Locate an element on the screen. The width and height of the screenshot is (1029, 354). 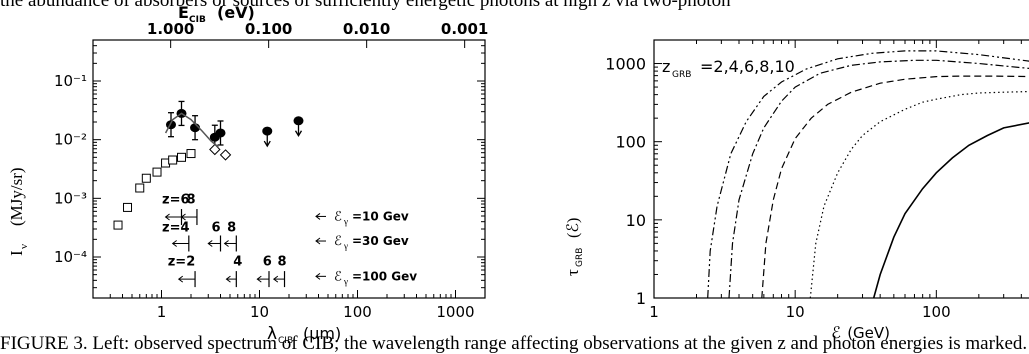
tau-curve-dotted is located at coordinates (919, 194).